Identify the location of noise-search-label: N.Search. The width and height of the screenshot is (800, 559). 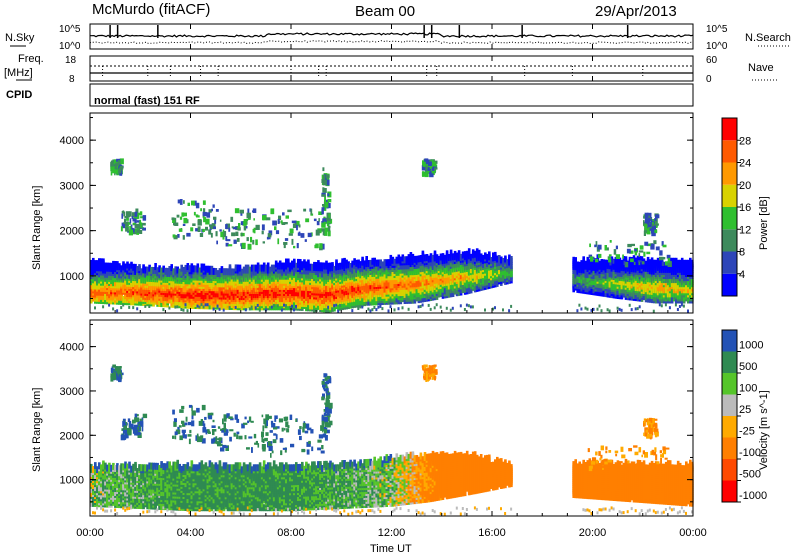
(768, 38).